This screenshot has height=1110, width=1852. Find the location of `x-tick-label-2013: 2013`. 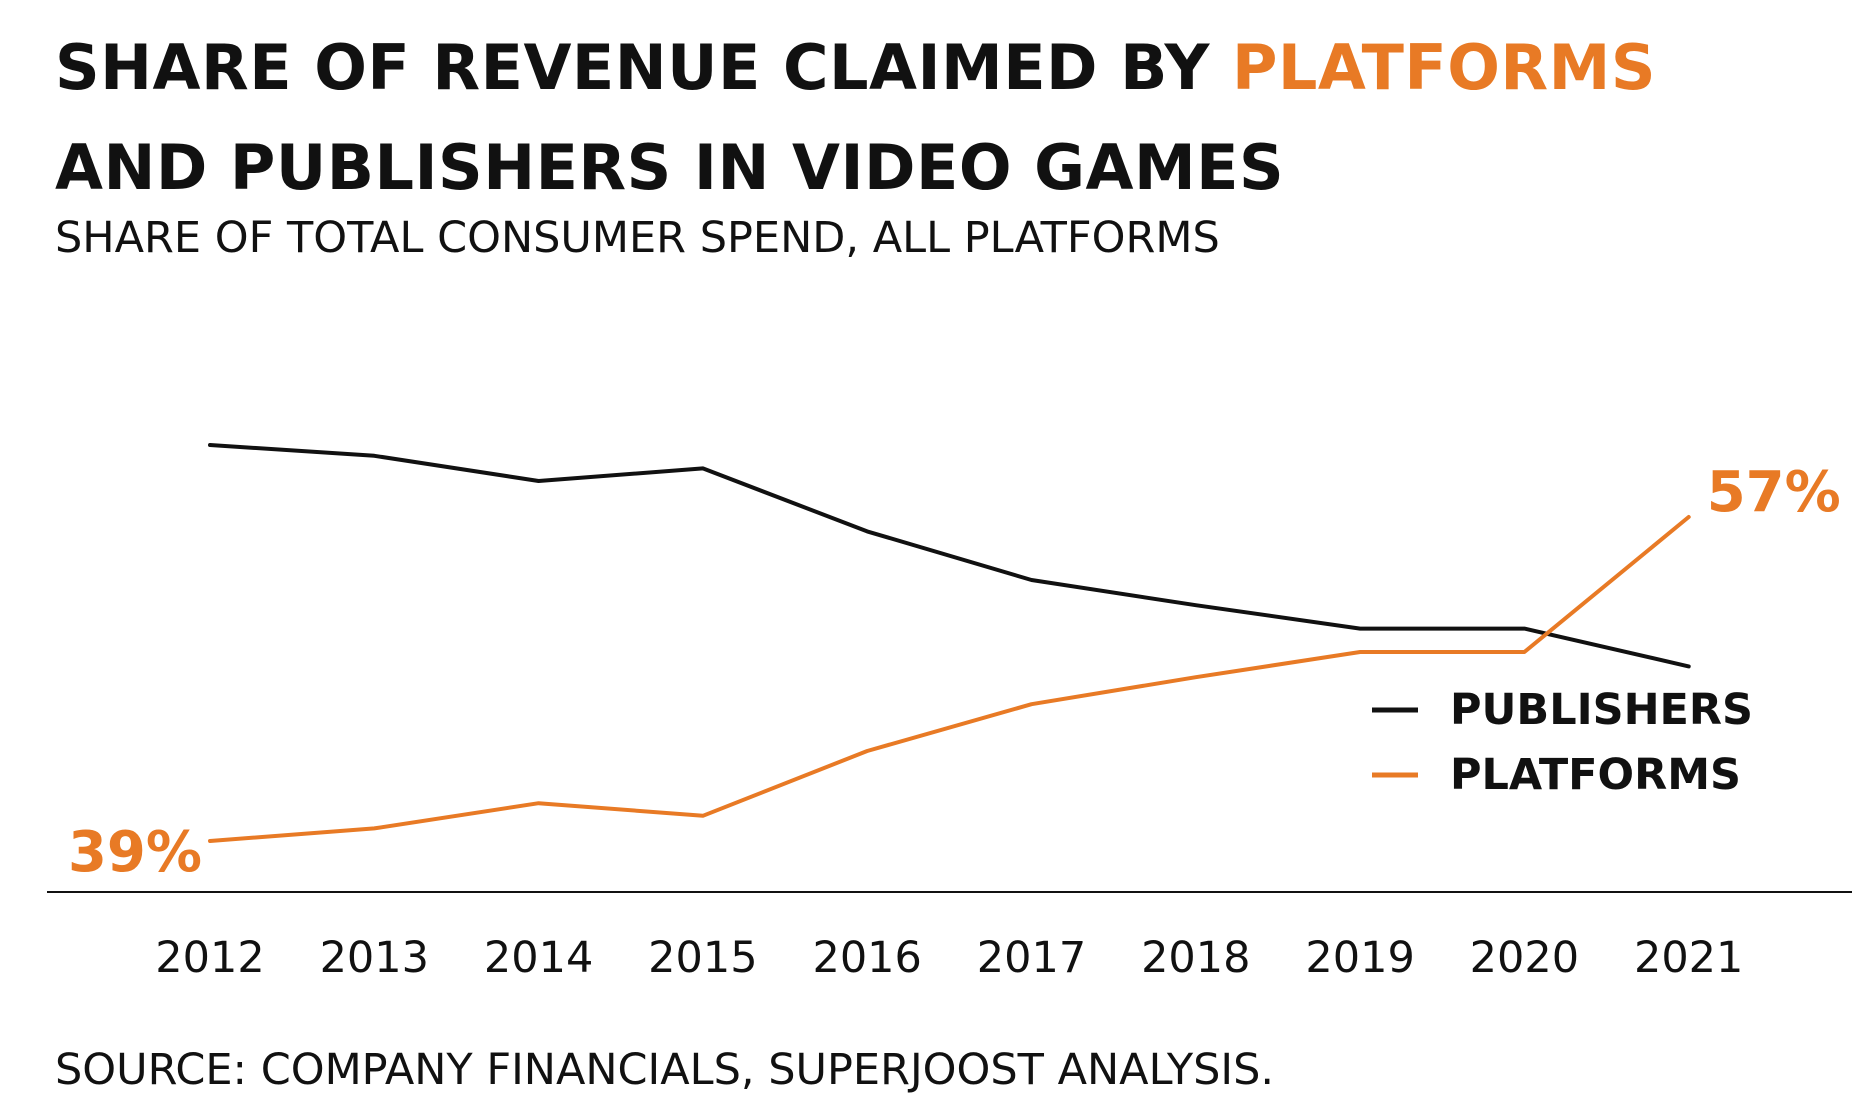

x-tick-label-2013: 2013 is located at coordinates (374, 958).